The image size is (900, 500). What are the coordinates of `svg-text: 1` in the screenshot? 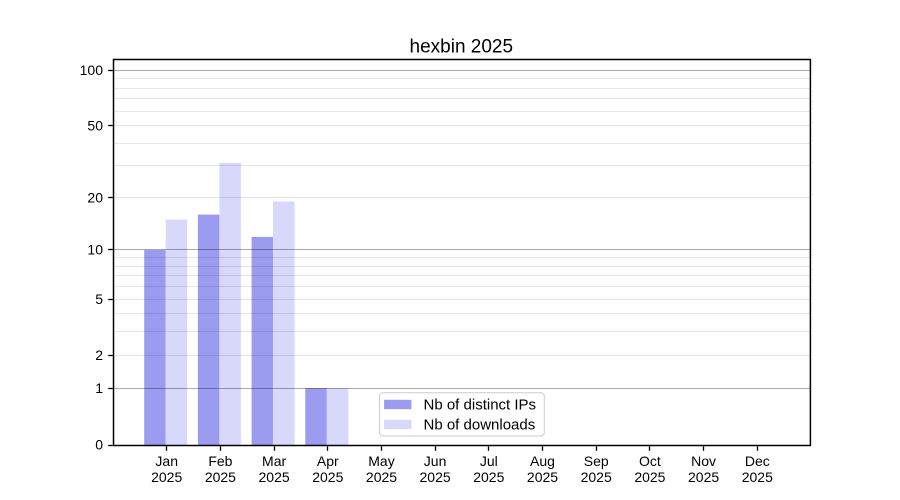 It's located at (99, 388).